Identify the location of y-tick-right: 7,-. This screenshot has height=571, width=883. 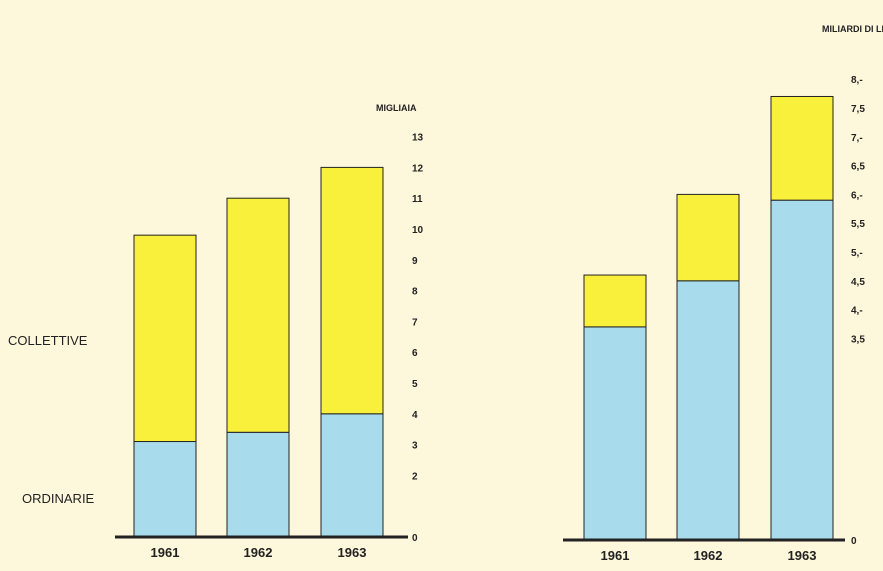
(857, 138).